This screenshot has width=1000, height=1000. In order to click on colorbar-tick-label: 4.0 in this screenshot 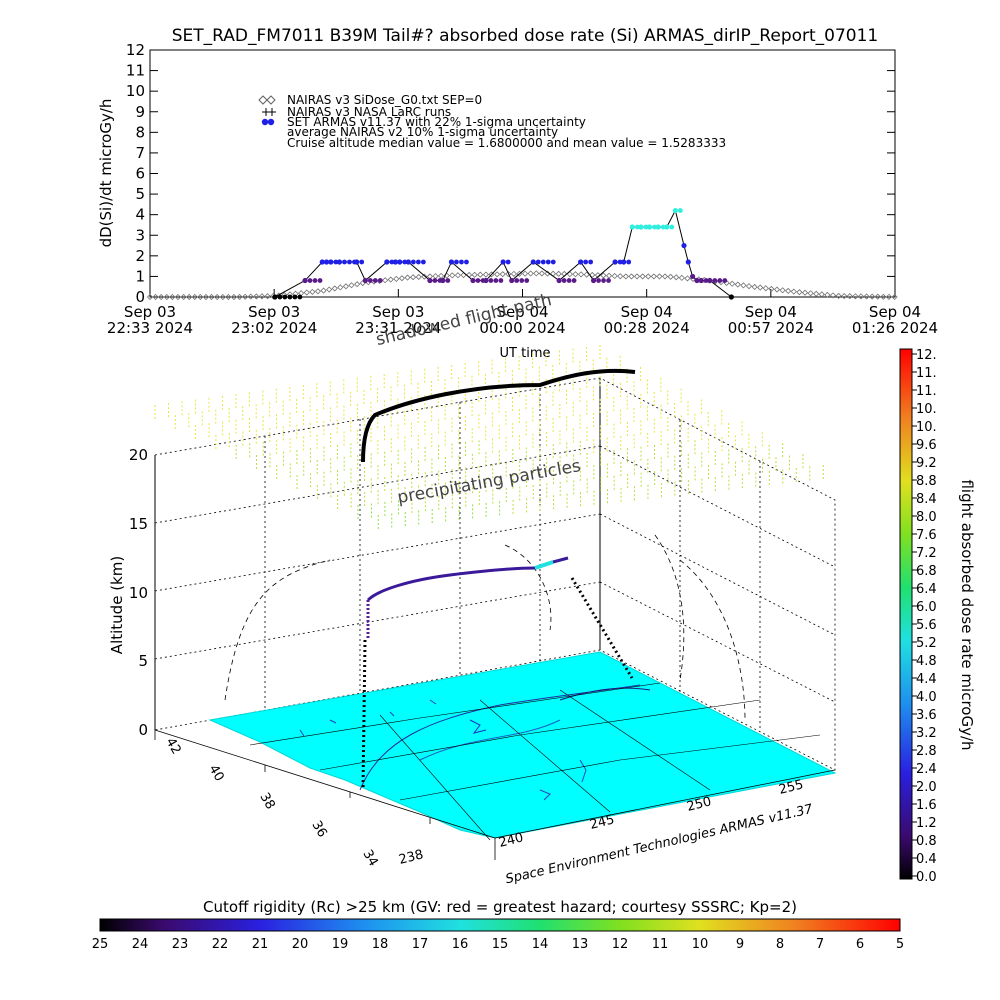, I will do `click(926, 697)`.